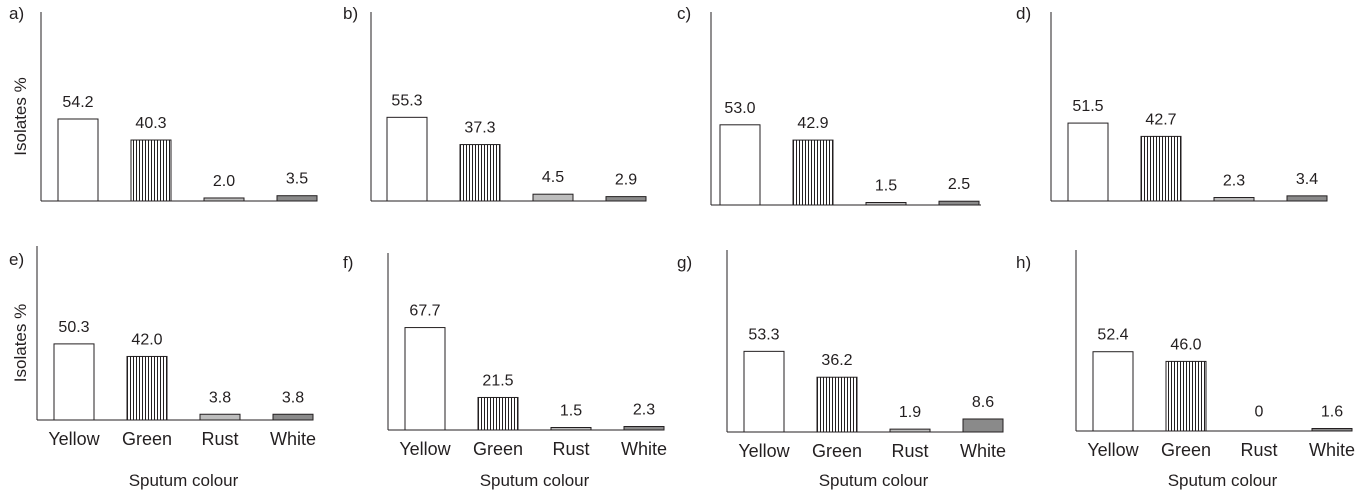  I want to click on value-label-yellow: 50.3, so click(73, 327).